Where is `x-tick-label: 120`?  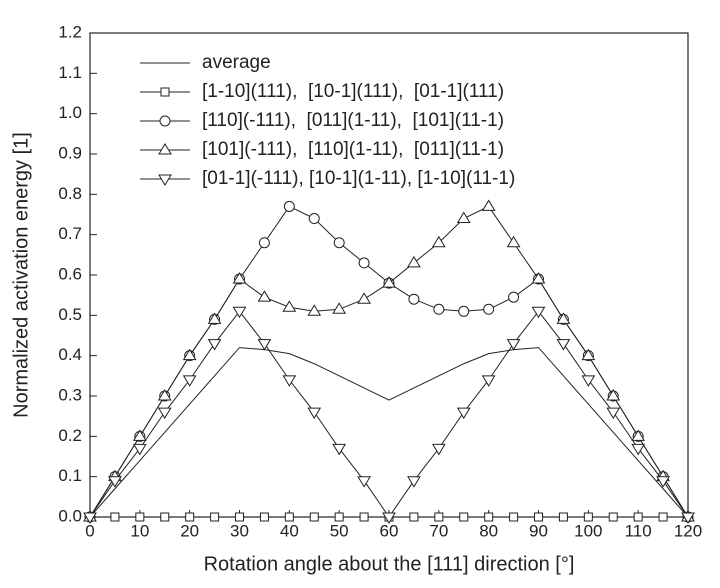
x-tick-label: 120 is located at coordinates (688, 530).